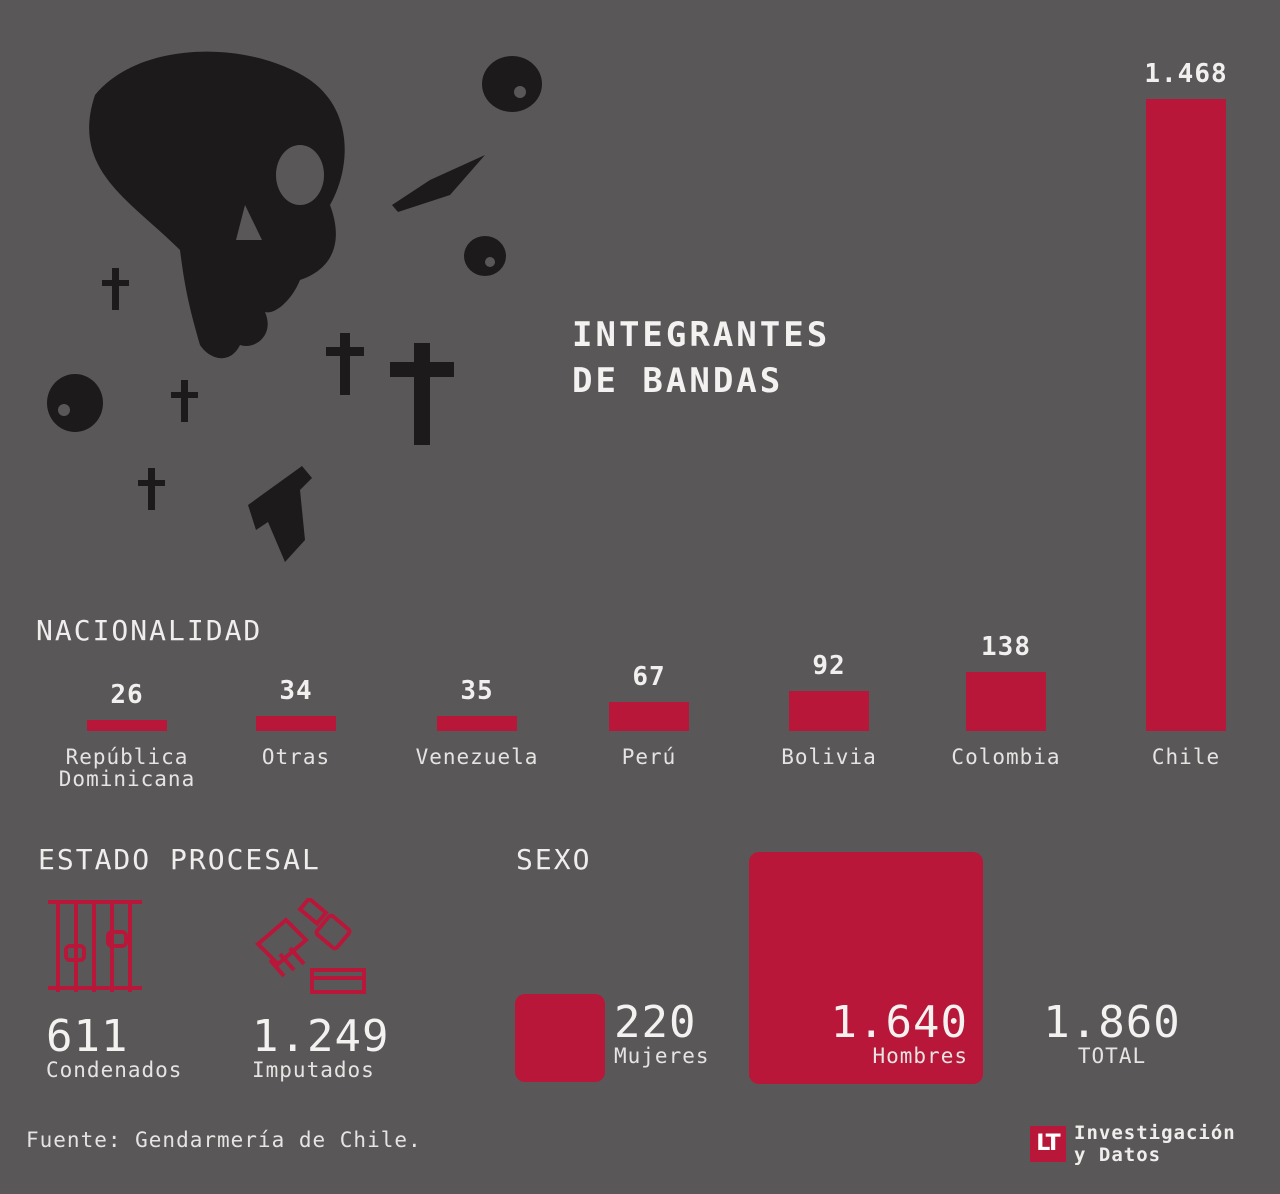 The height and width of the screenshot is (1194, 1280). What do you see at coordinates (649, 677) in the screenshot?
I see `bar-value-label: 67` at bounding box center [649, 677].